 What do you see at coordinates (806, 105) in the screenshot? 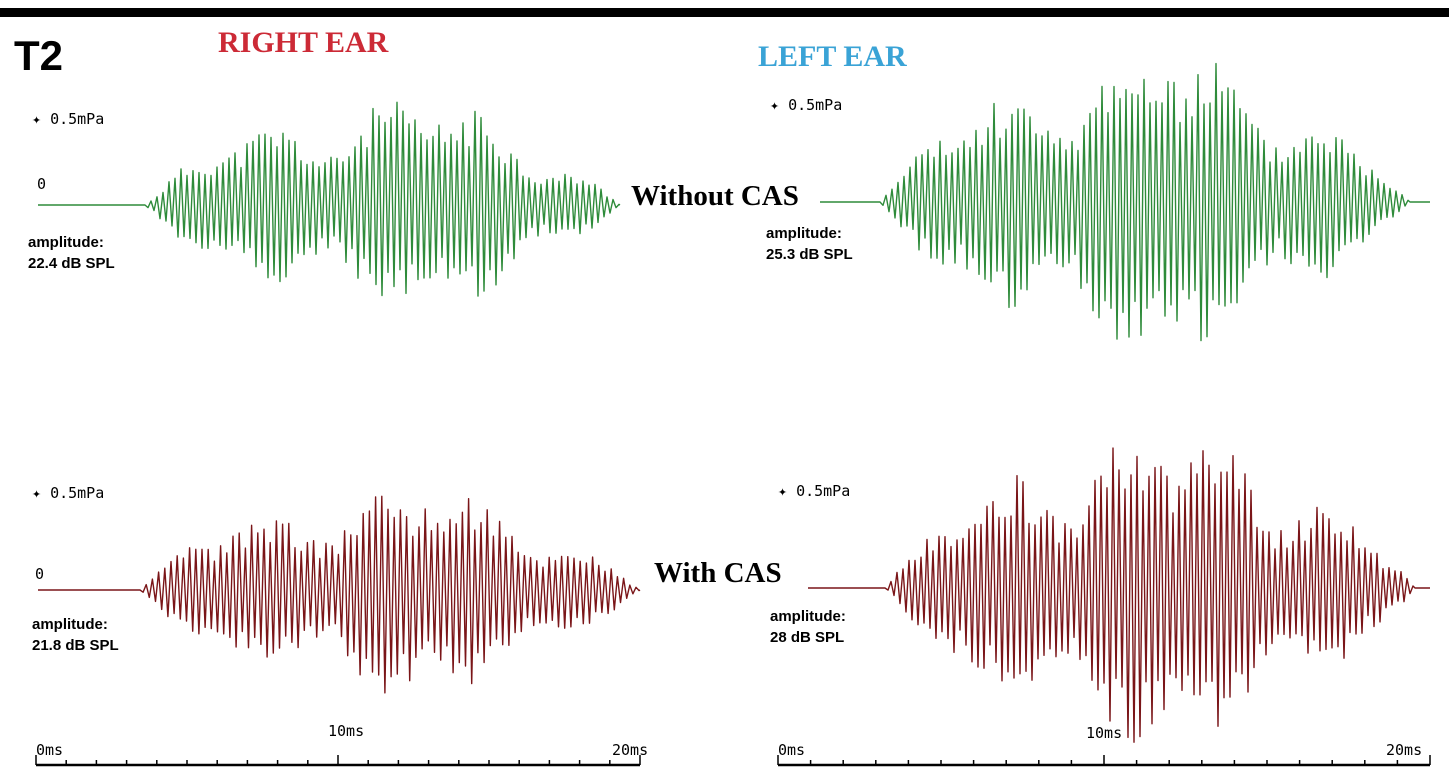
I see `scale-label-left-without: ✦ 0.5mPa` at bounding box center [806, 105].